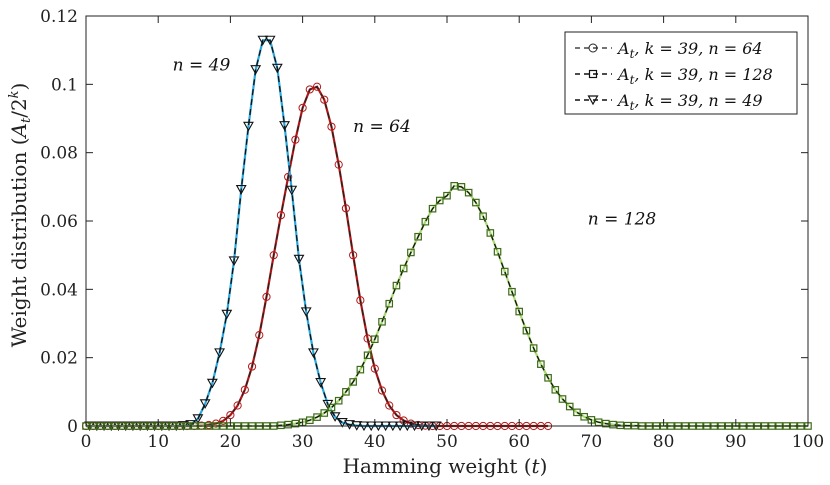 Image resolution: width=830 pixels, height=485 pixels. I want to click on legend-entry-n64: At, k = 39, n = 64, so click(669, 50).